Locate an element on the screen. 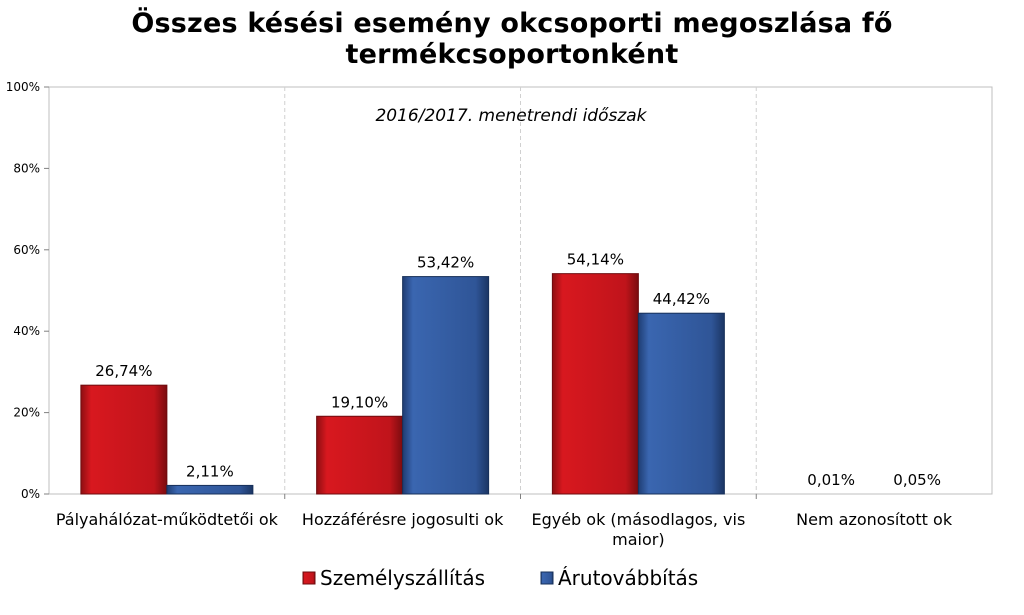 This screenshot has width=1024, height=615. data-label: 26,74% is located at coordinates (123, 371).